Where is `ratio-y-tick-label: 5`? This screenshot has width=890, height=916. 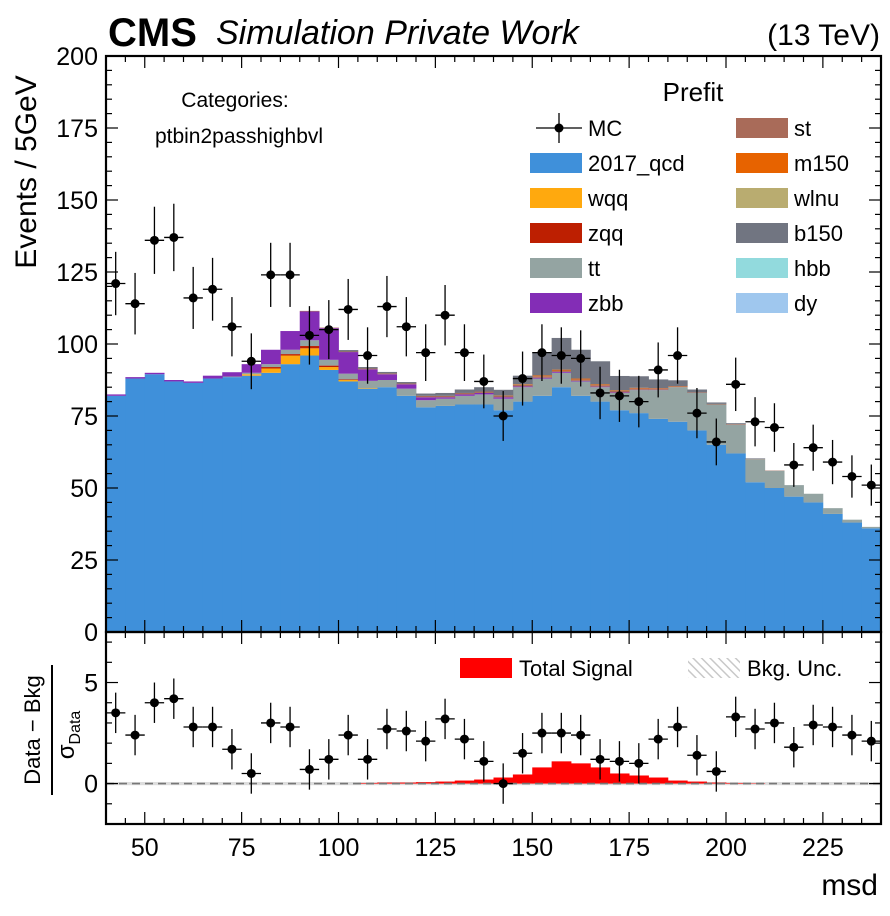
ratio-y-tick-label: 5 is located at coordinates (91, 684).